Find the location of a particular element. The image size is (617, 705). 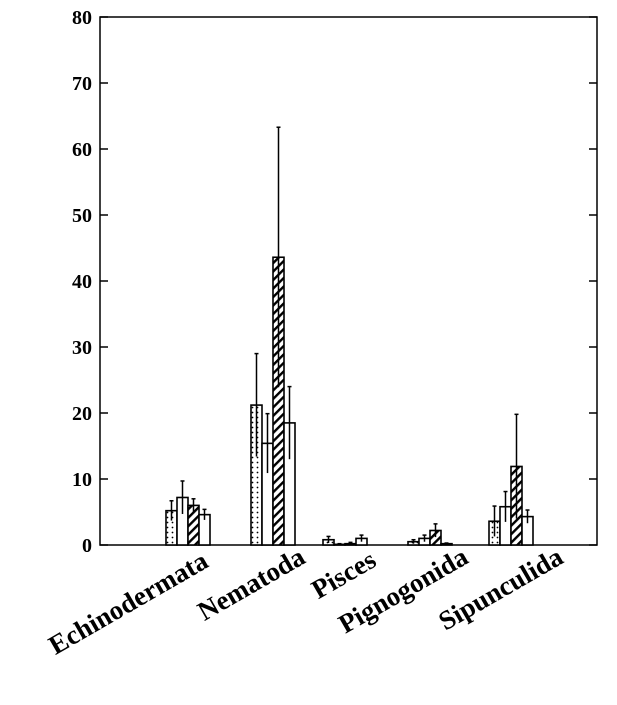

category-label: Nematoda is located at coordinates (251, 583).